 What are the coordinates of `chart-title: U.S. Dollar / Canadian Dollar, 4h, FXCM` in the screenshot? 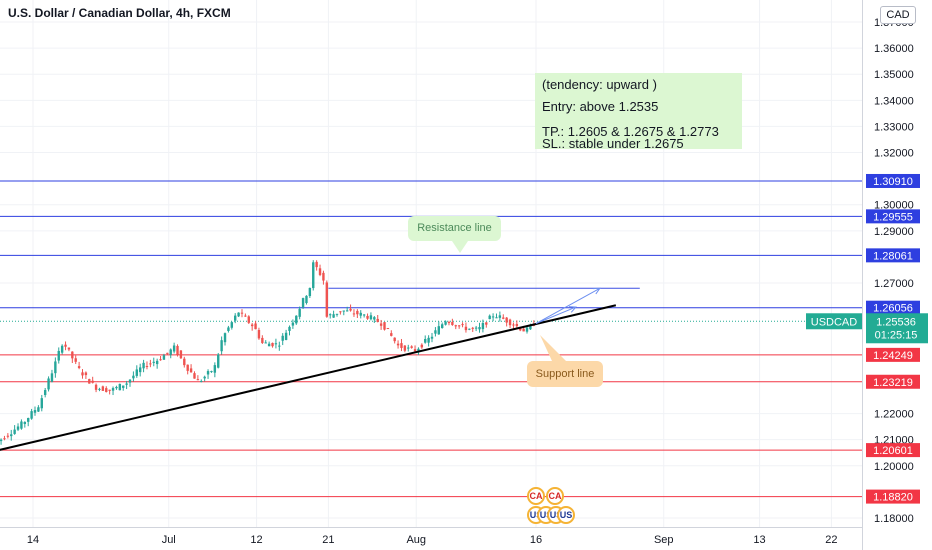 It's located at (119, 13).